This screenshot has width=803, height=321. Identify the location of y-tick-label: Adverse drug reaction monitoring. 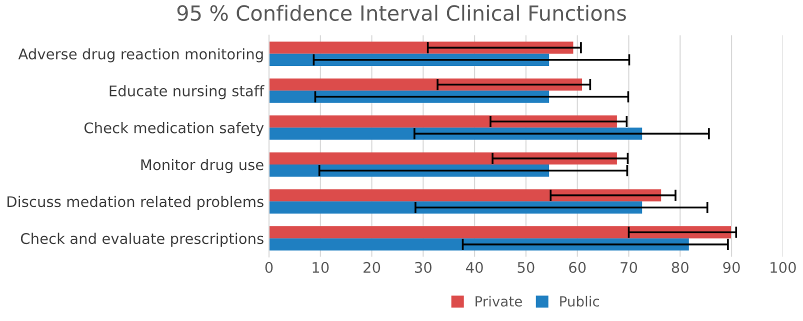
(140, 55).